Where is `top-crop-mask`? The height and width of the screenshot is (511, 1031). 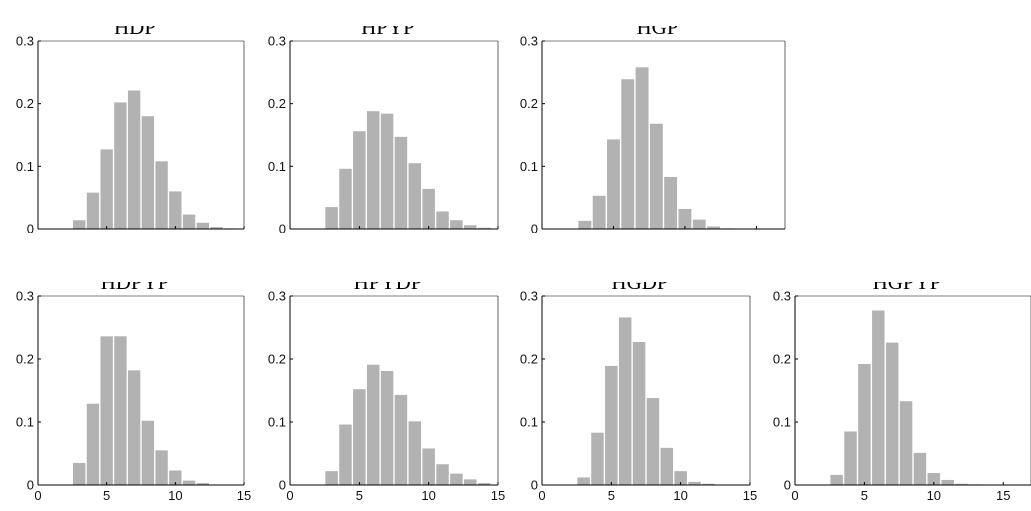
top-crop-mask is located at coordinates (515, 13).